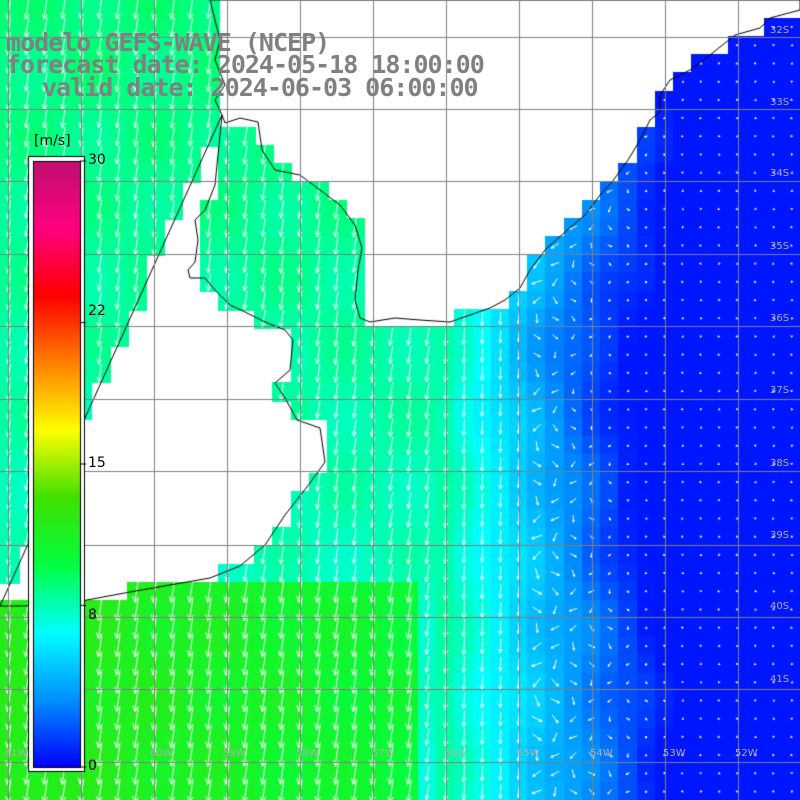 This screenshot has height=800, width=800. Describe the element at coordinates (97, 160) in the screenshot. I see `colorbar-tick: 30` at that location.